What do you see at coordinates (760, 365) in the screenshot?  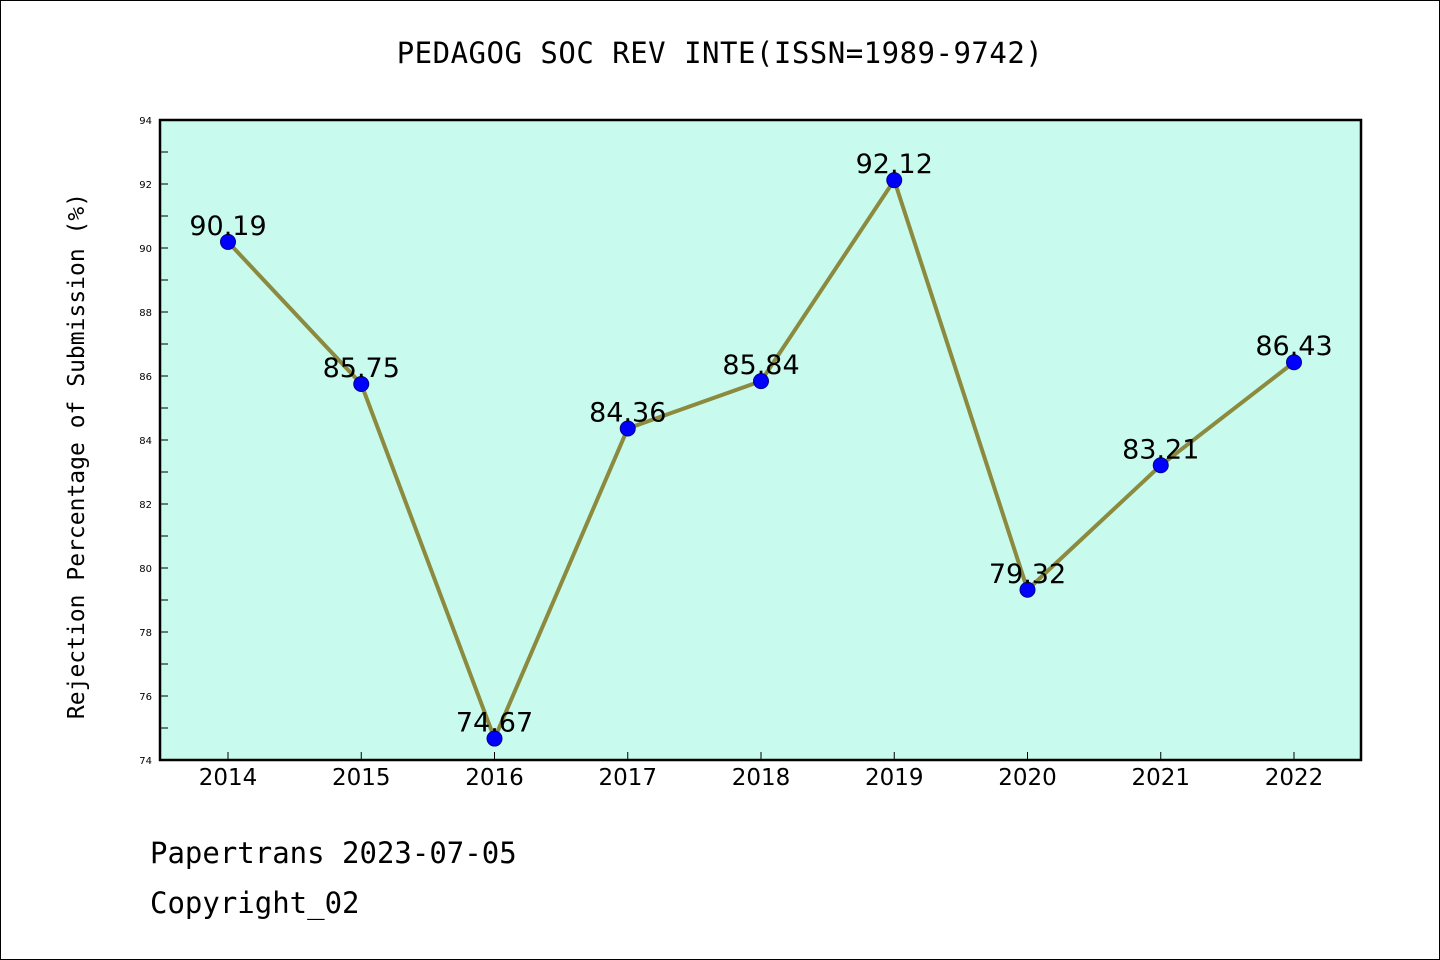 I see `data-label: 85.84` at bounding box center [760, 365].